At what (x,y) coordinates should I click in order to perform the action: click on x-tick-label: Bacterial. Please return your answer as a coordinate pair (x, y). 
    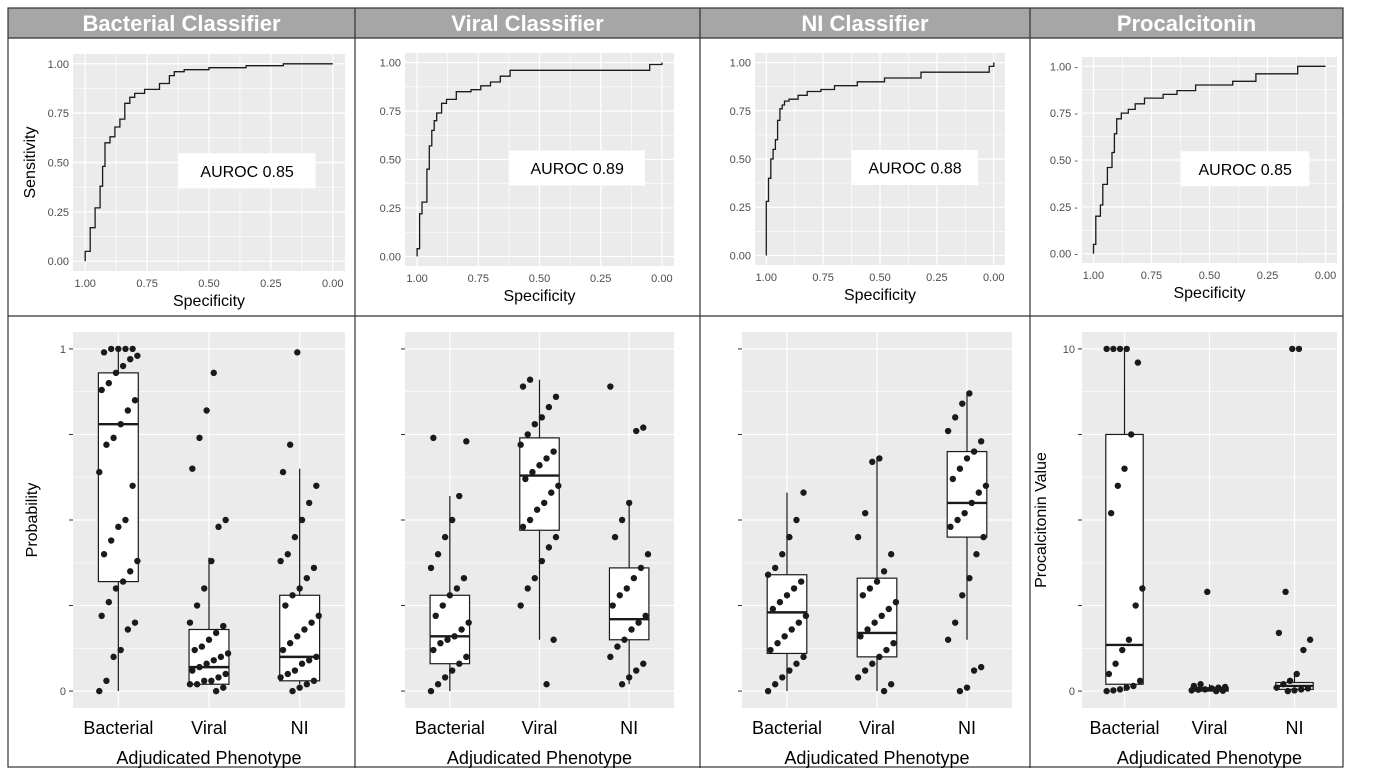
    Looking at the image, I should click on (118, 728).